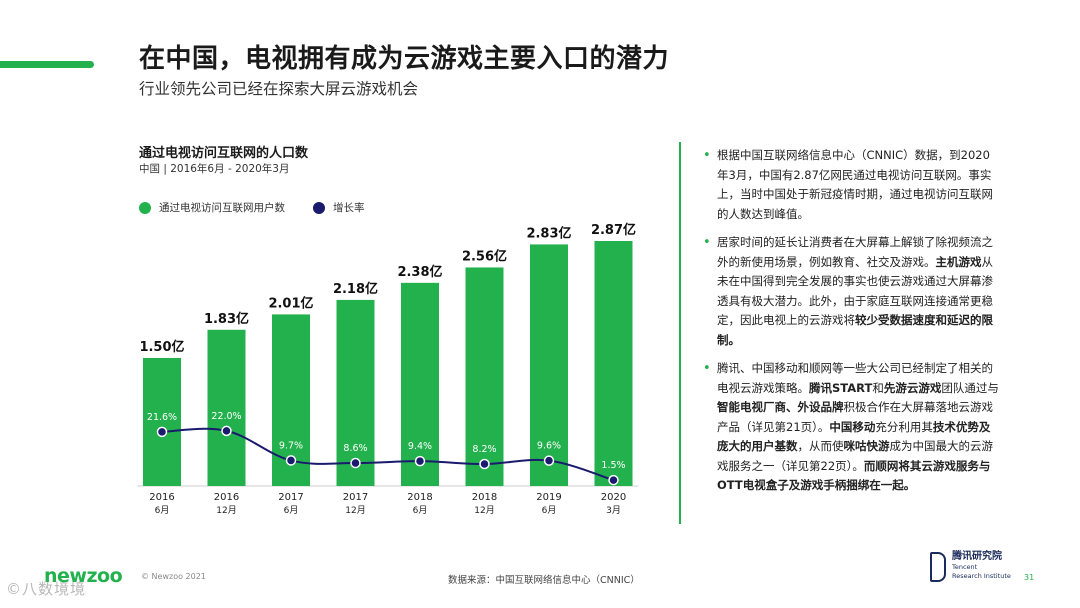  What do you see at coordinates (290, 303) in the screenshot?
I see `bar-value-label: 2.01亿` at bounding box center [290, 303].